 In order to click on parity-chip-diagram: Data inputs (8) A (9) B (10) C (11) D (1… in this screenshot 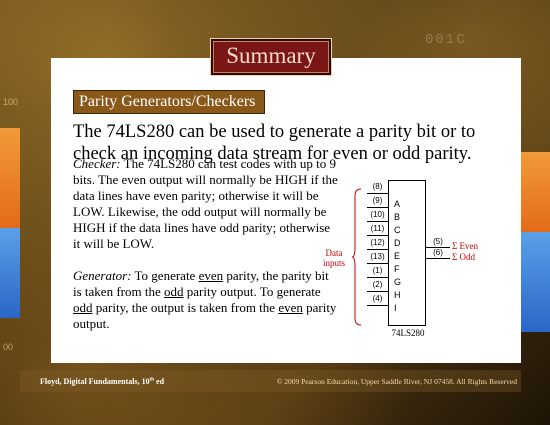, I will do `click(405, 260)`.